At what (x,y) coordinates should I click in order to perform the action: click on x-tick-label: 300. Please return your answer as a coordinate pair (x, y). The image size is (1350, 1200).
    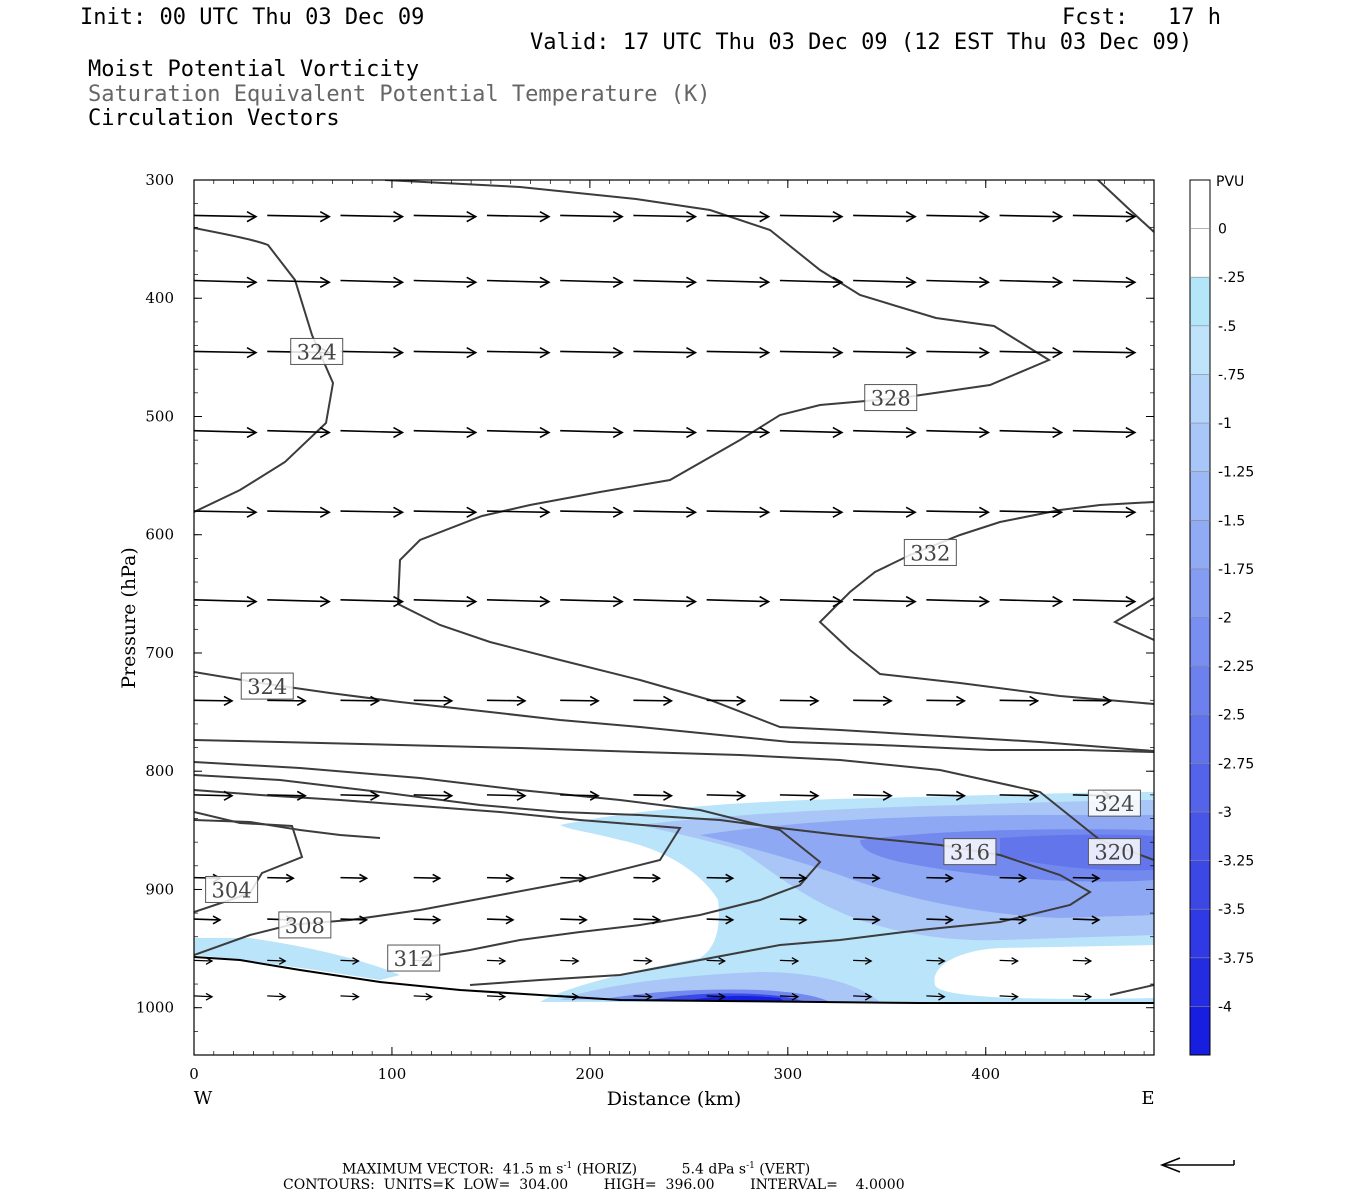
    Looking at the image, I should click on (787, 1074).